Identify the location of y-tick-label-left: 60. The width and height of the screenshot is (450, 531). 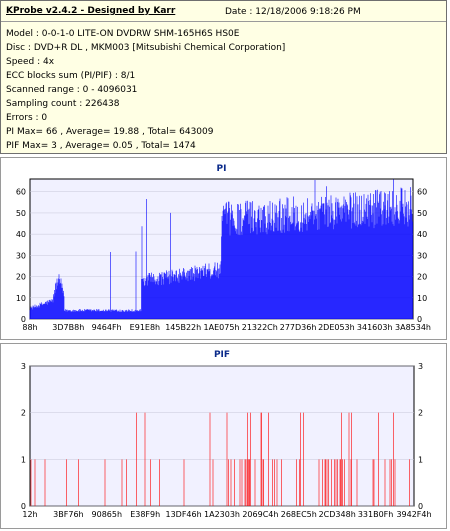
(21, 192).